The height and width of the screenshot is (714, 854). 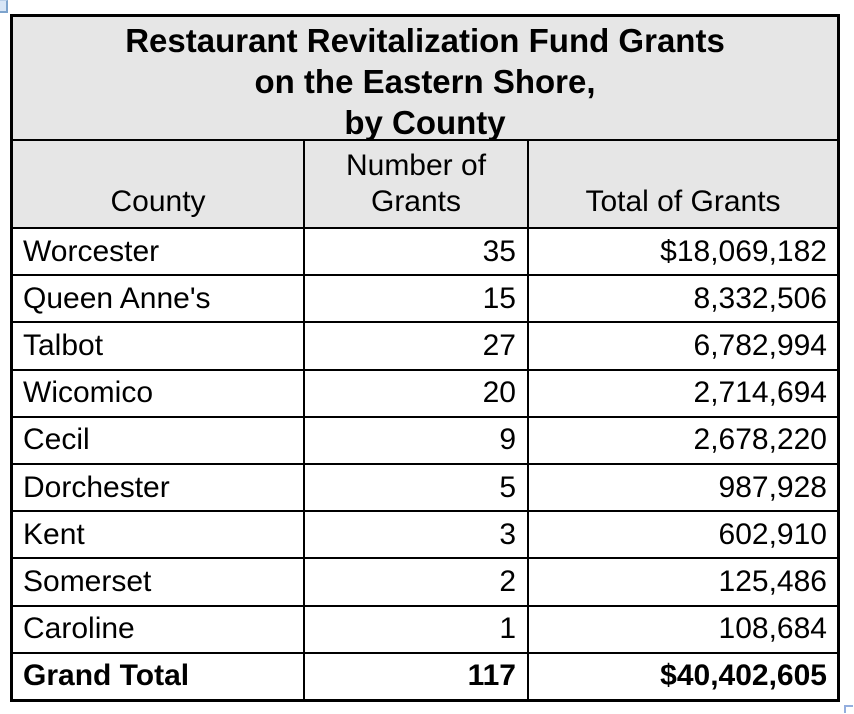 I want to click on selection-handle-icon, so click(x=4, y=6).